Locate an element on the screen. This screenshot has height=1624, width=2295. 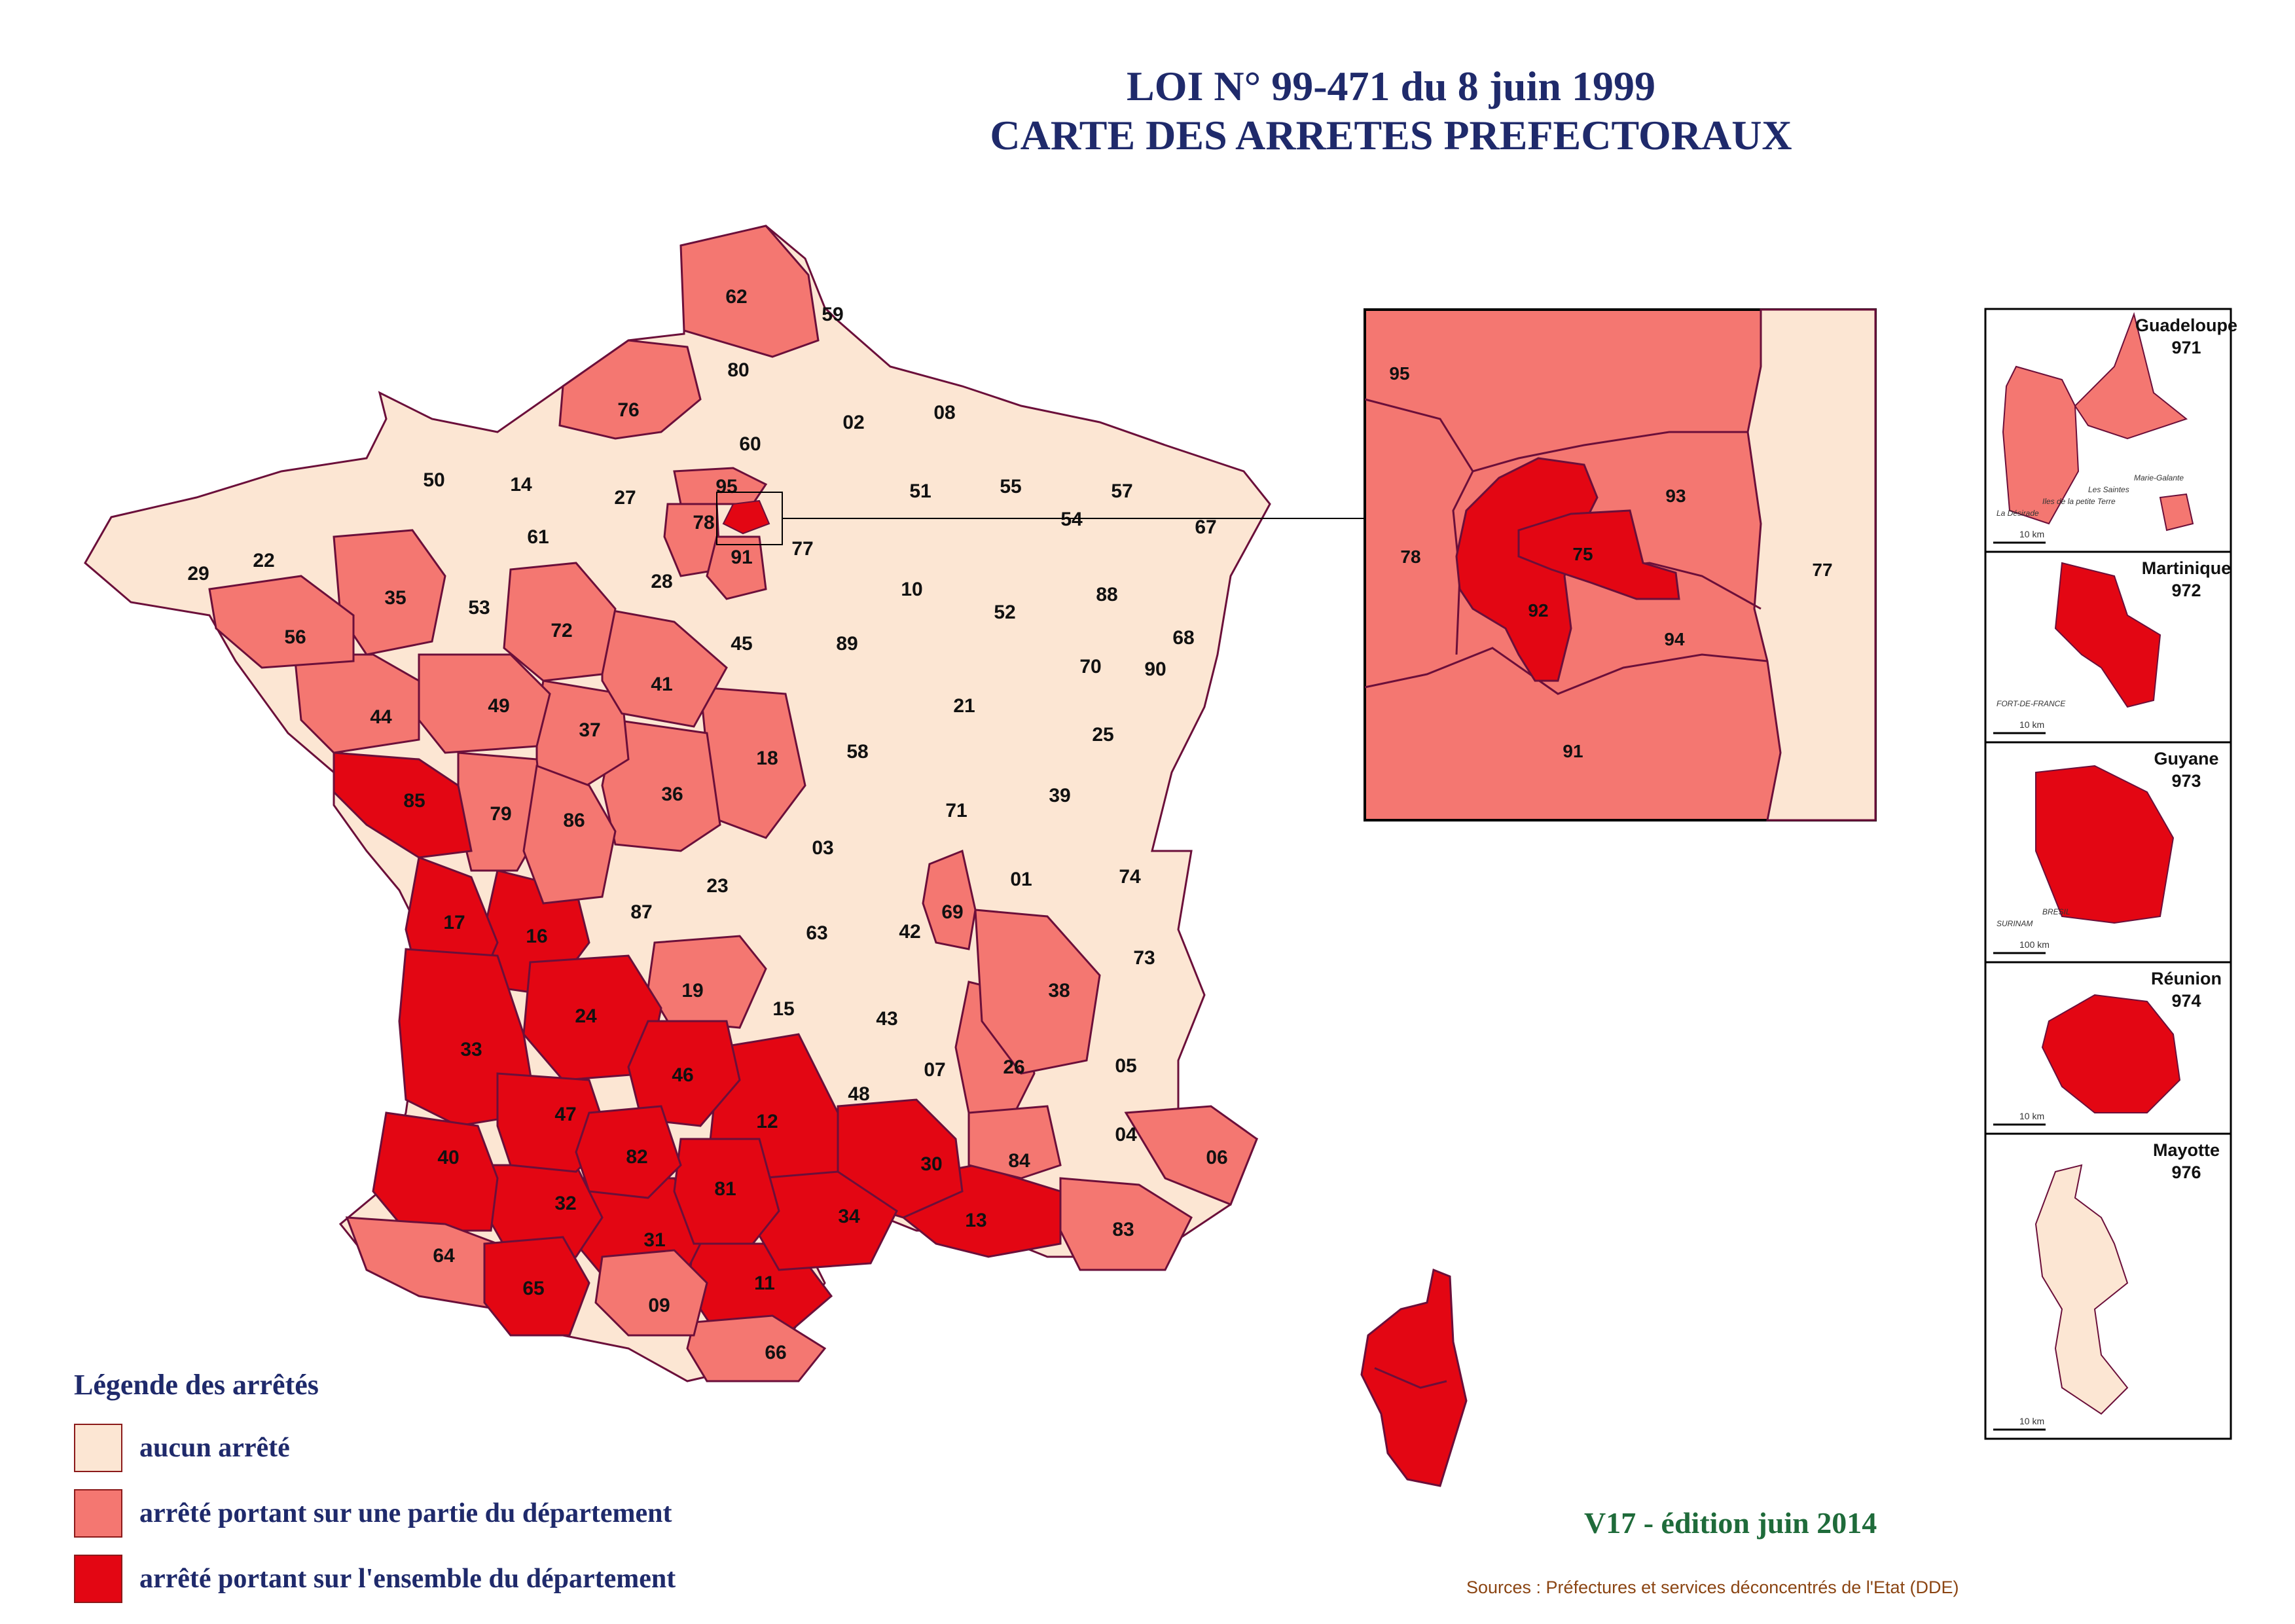
department-label-42: 42 is located at coordinates (910, 932).